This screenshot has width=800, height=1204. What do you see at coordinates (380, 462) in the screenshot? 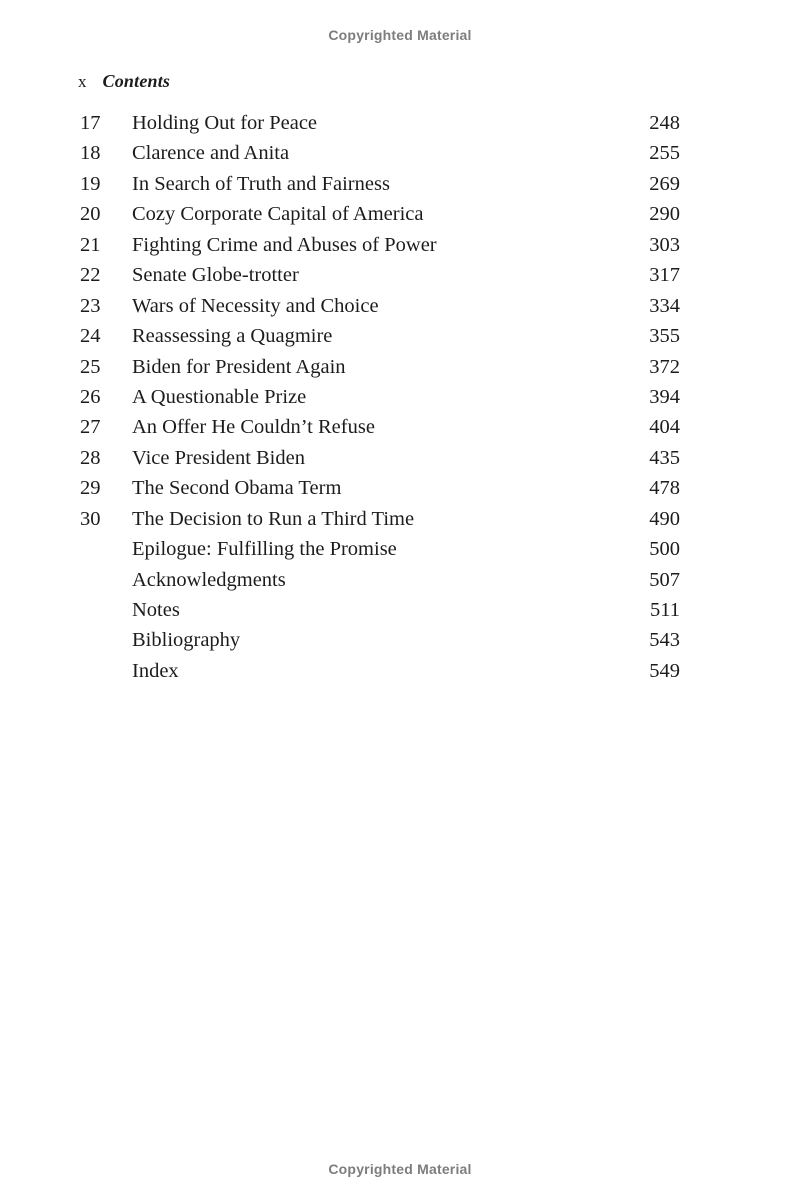
I see `toc-entry: 28 Vice President Biden 435` at bounding box center [380, 462].